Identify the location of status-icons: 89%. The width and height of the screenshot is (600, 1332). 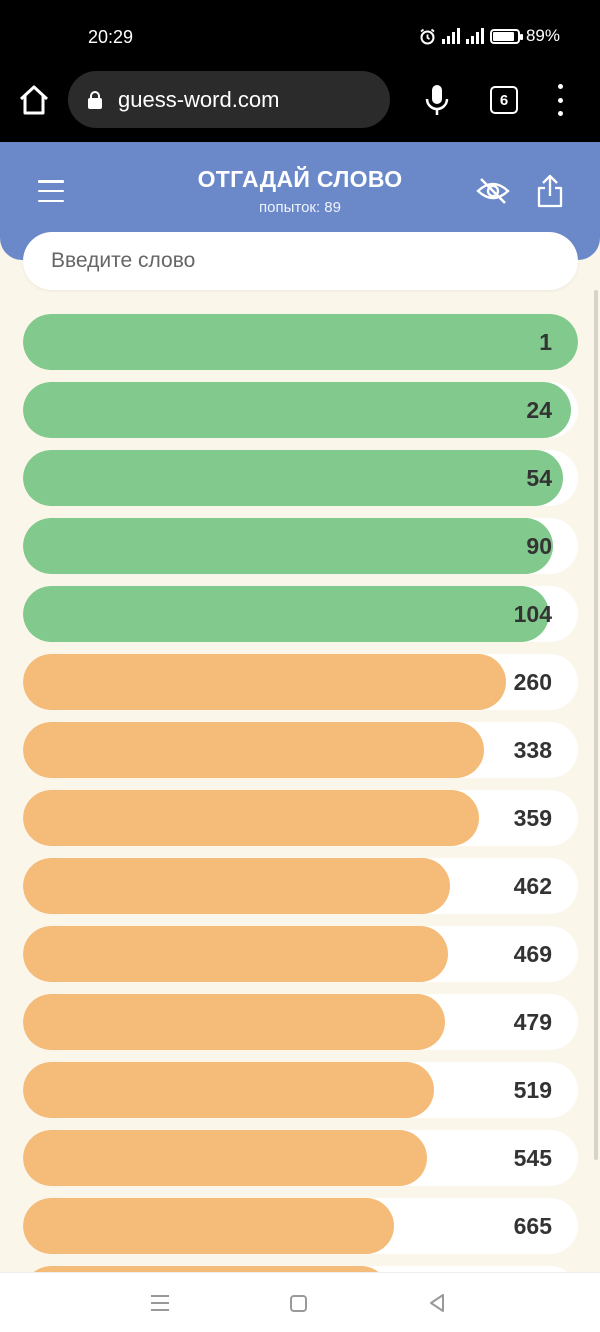
(489, 36).